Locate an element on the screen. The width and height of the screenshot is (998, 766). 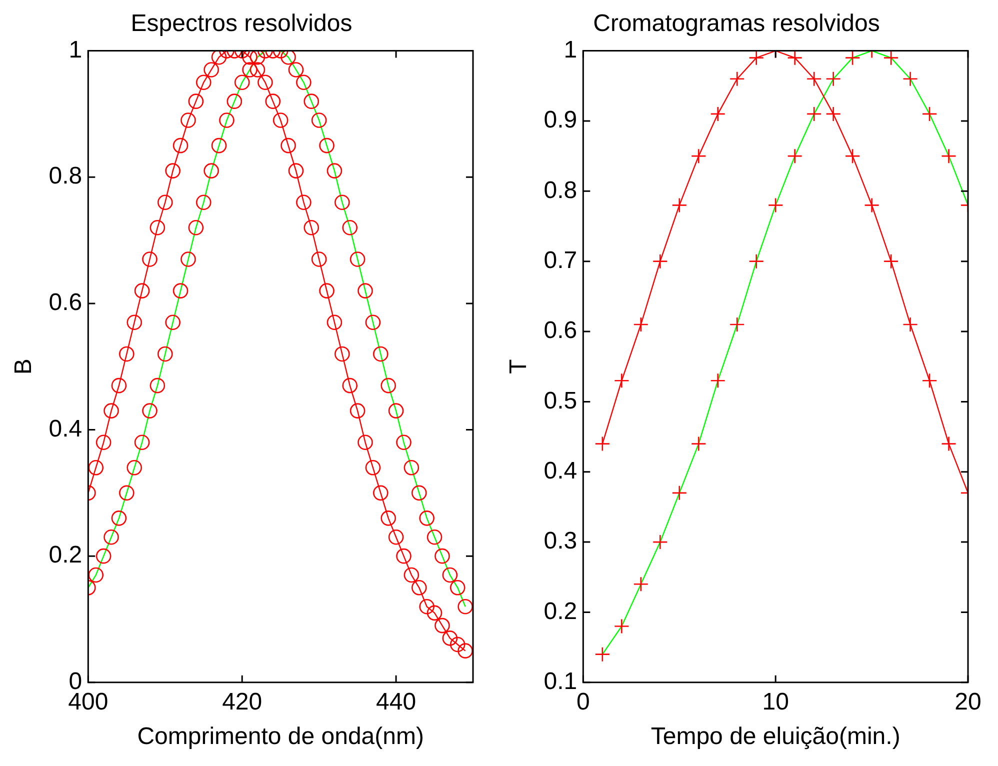
y-tick-label: 0.1 is located at coordinates (561, 682).